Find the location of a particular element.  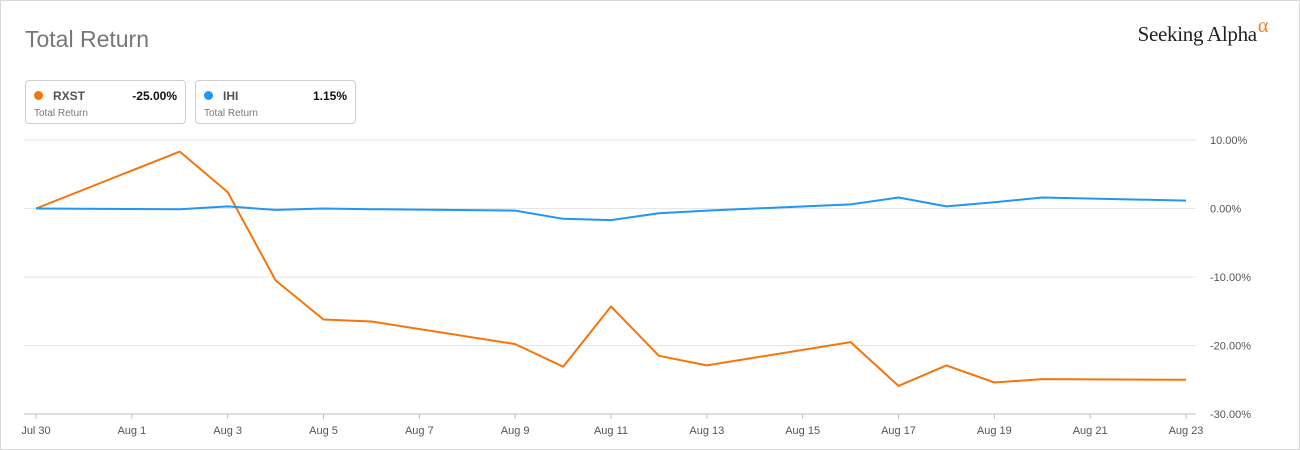

ihi-color-dot is located at coordinates (208, 95).